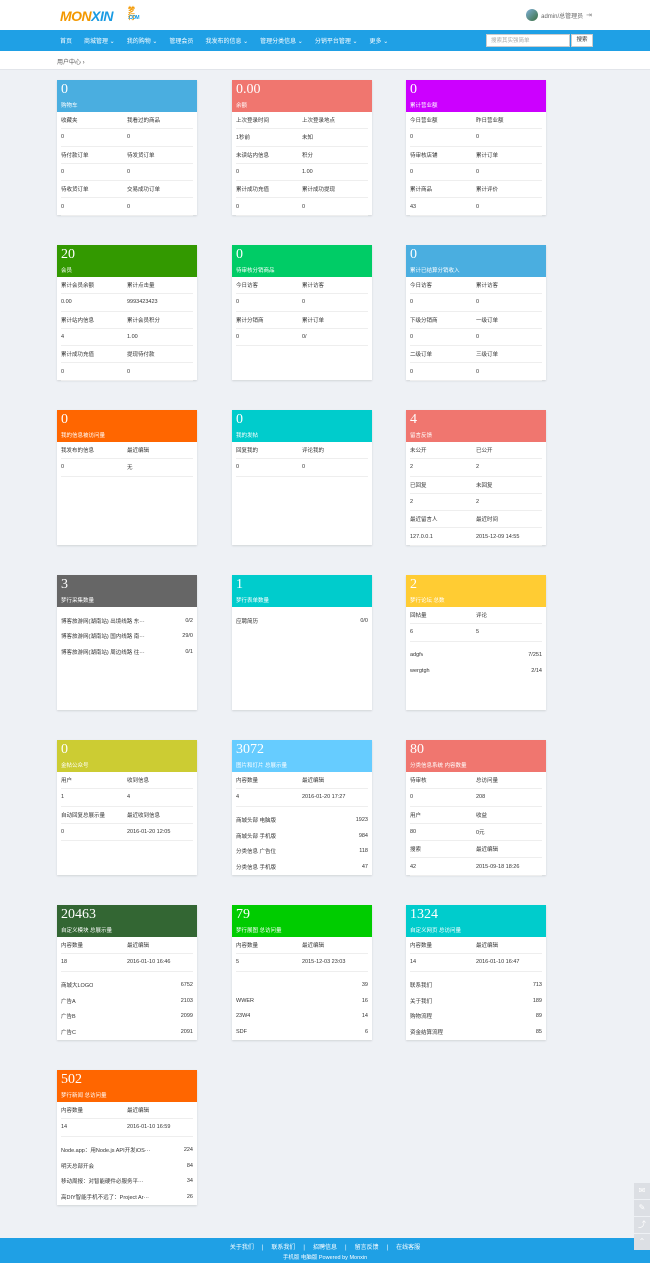  What do you see at coordinates (481, 797) in the screenshot?
I see `card-value-cell: 208` at bounding box center [481, 797].